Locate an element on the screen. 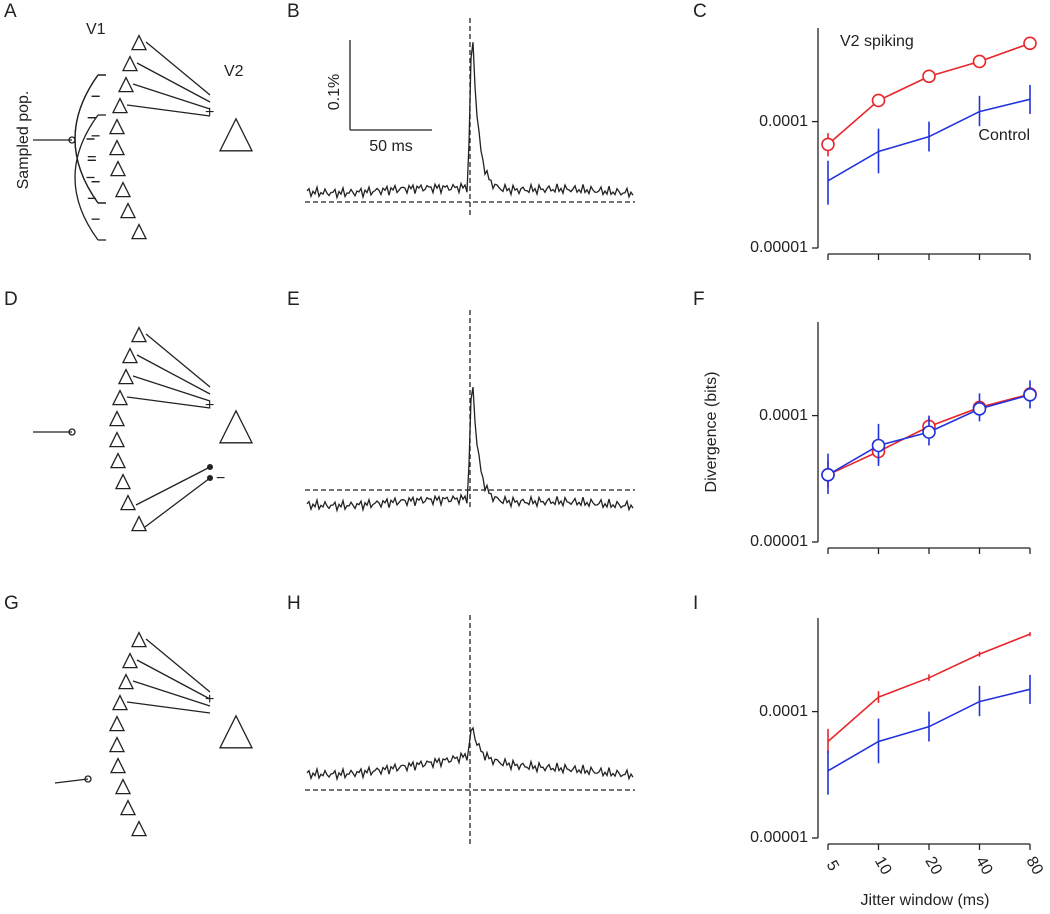 The height and width of the screenshot is (914, 1050). panel-label: D is located at coordinates (11, 299).